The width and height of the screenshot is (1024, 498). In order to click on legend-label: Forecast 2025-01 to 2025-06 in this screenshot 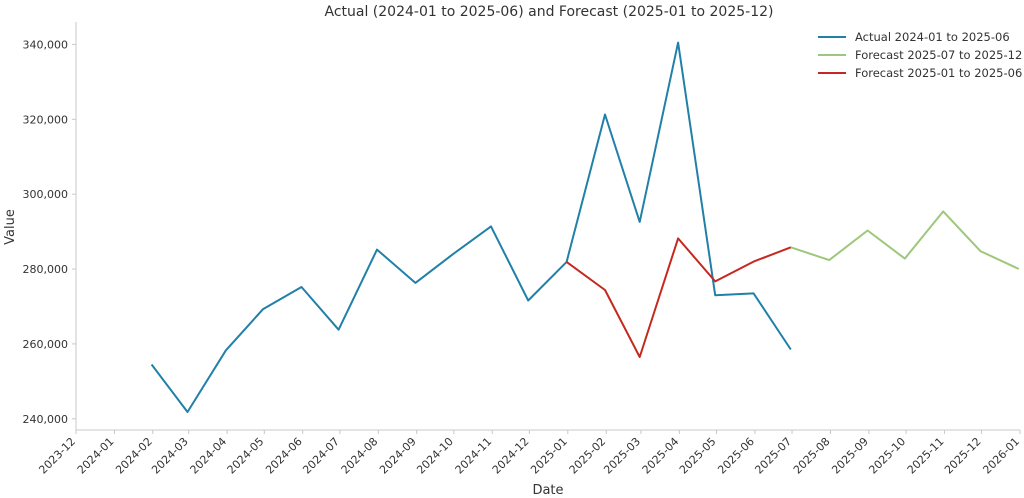, I will do `click(938, 73)`.